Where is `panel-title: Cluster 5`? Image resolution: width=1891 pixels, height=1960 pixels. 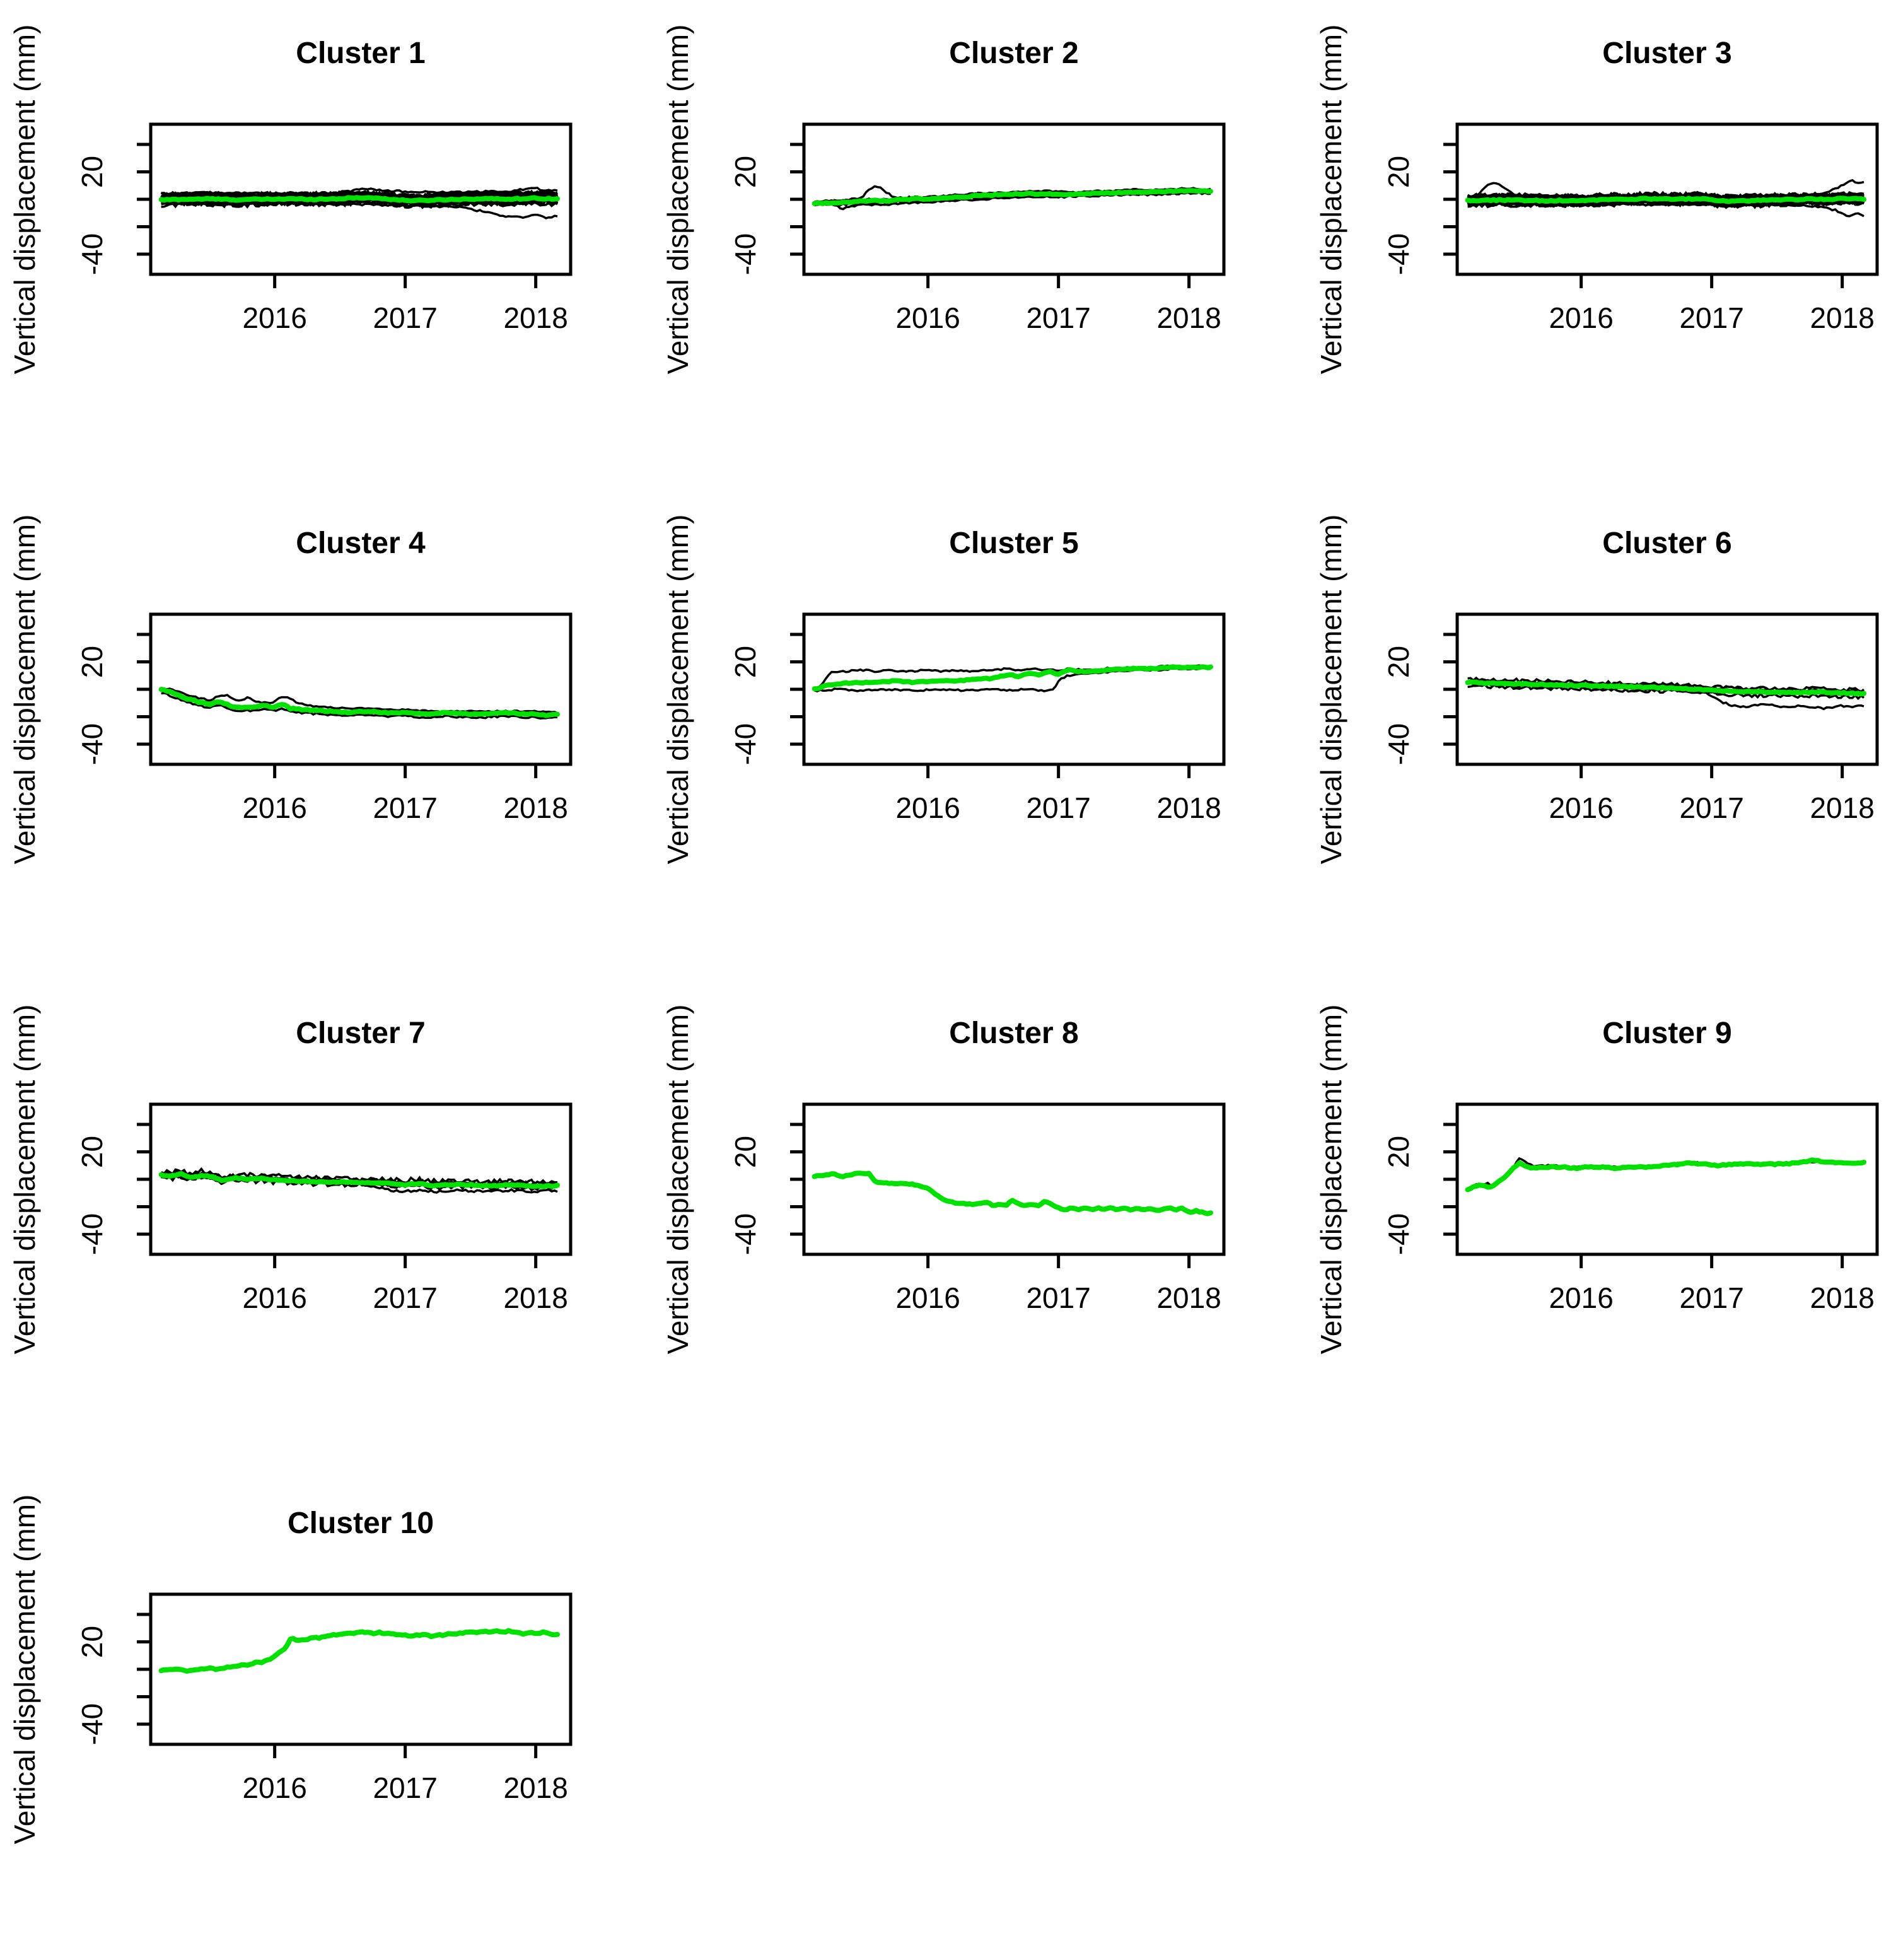
panel-title: Cluster 5 is located at coordinates (1013, 543).